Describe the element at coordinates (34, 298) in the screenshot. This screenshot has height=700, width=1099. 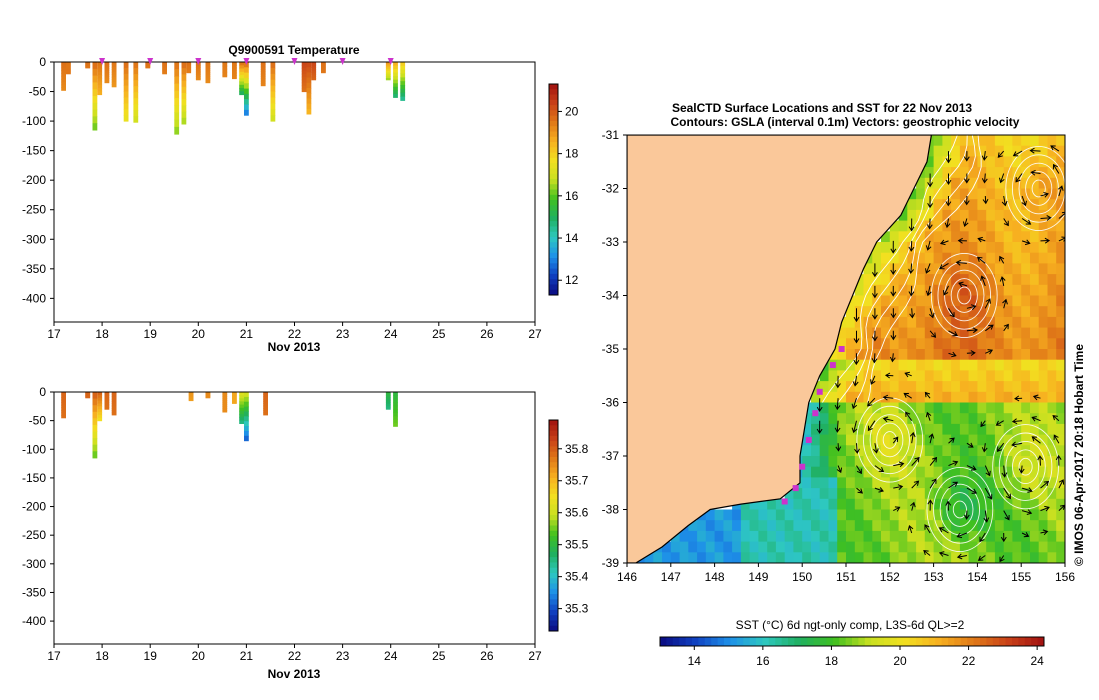
I see `y-tick-label: -400` at that location.